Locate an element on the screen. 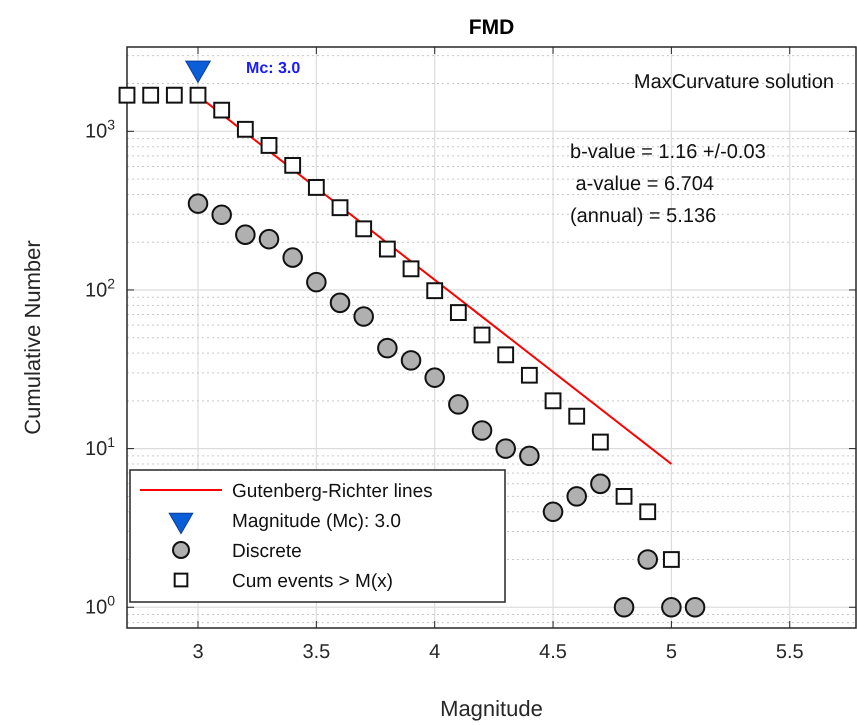  y-tick-label: 10$^{2}$ is located at coordinates (100, 288).